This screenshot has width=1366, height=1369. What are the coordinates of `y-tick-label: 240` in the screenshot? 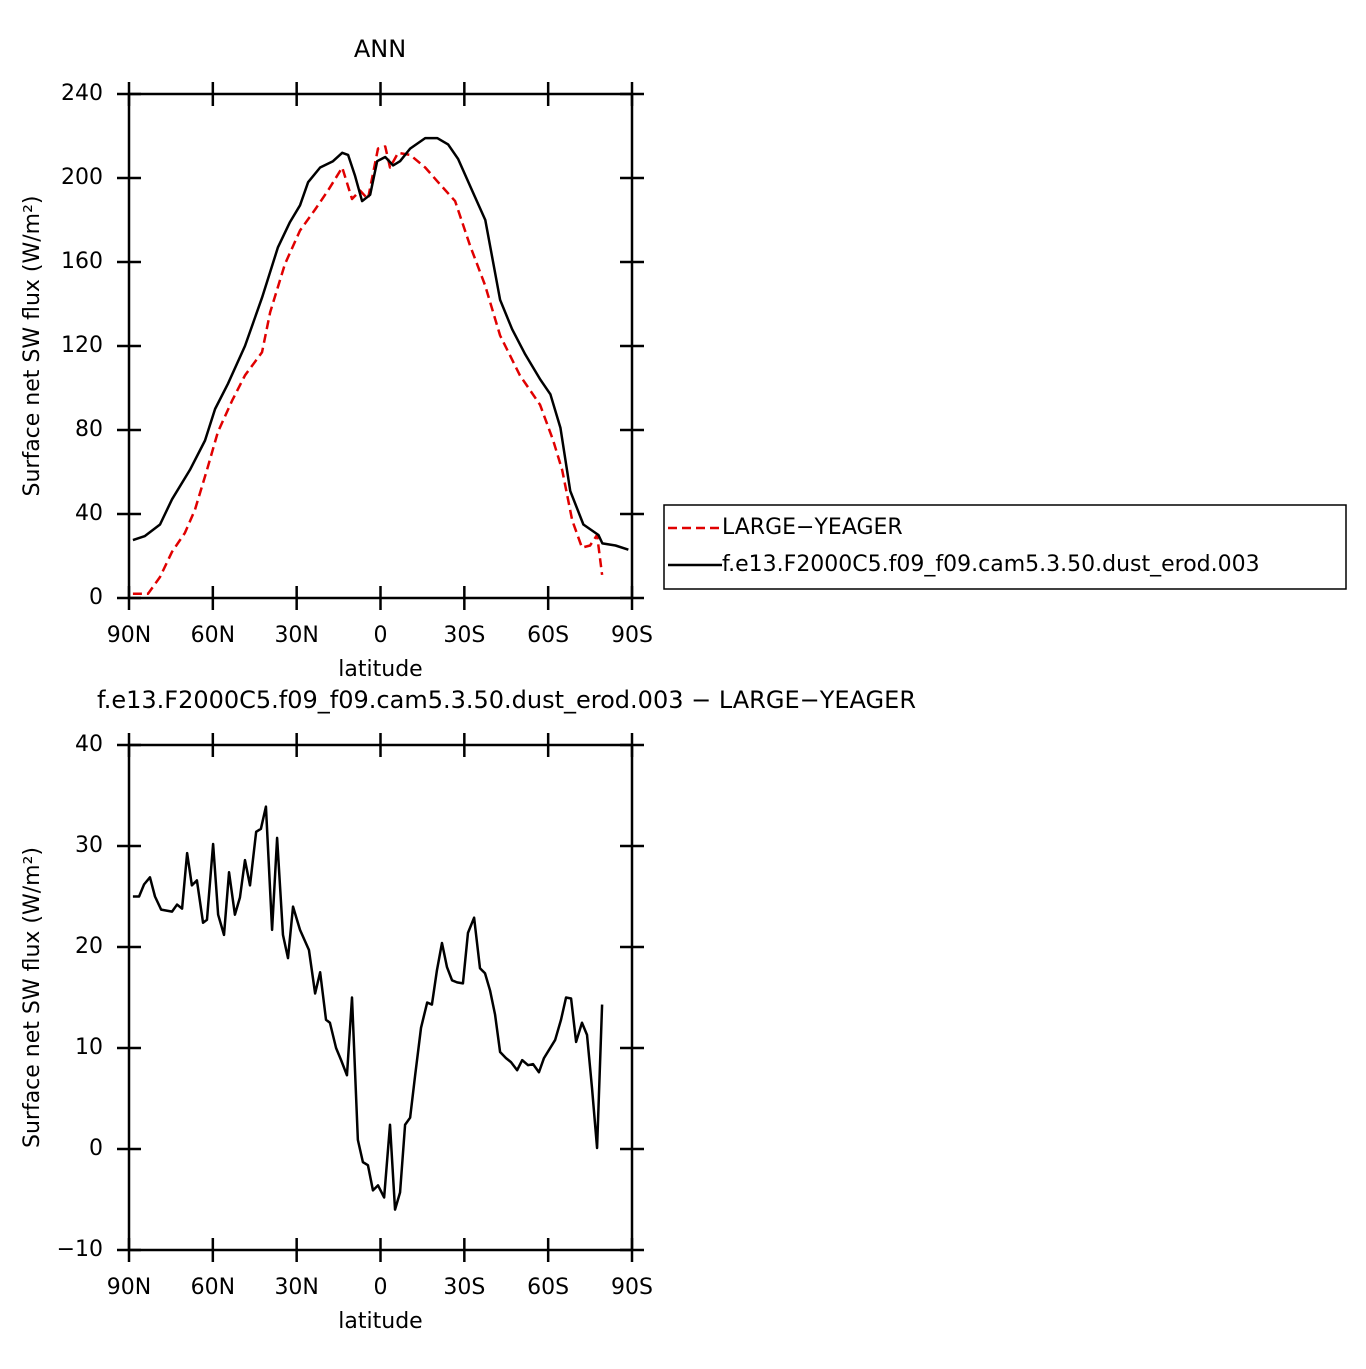 It's located at (82, 93).